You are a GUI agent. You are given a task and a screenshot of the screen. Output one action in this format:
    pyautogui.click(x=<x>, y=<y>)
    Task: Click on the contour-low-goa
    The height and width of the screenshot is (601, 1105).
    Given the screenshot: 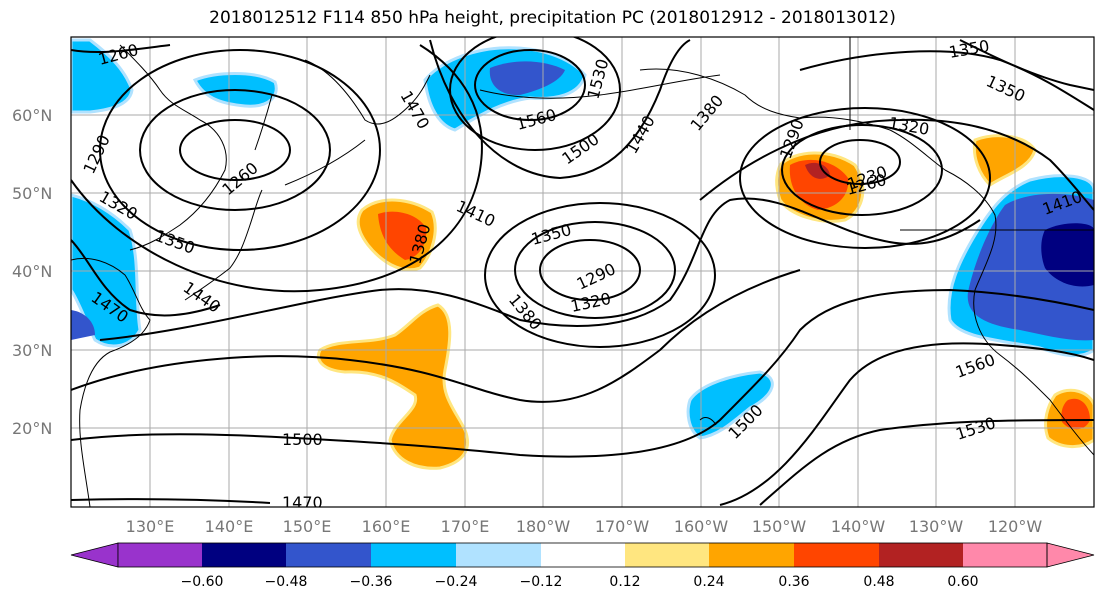 What is the action you would take?
    pyautogui.click(x=860, y=162)
    